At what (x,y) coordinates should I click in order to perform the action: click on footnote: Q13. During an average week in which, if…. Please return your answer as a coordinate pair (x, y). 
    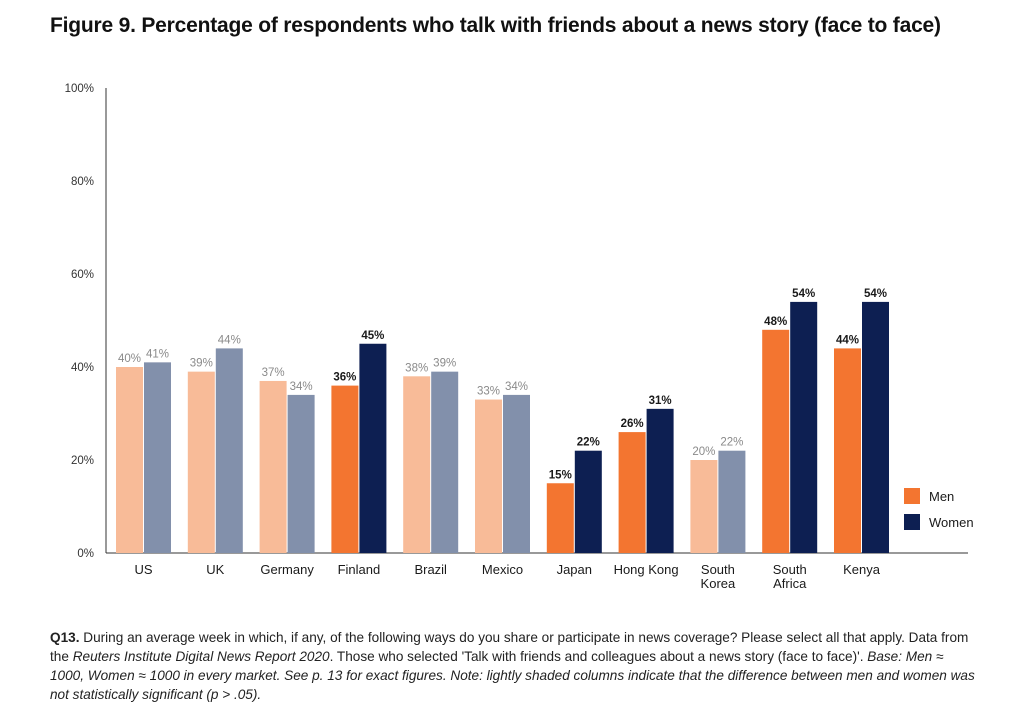
    Looking at the image, I should click on (515, 666).